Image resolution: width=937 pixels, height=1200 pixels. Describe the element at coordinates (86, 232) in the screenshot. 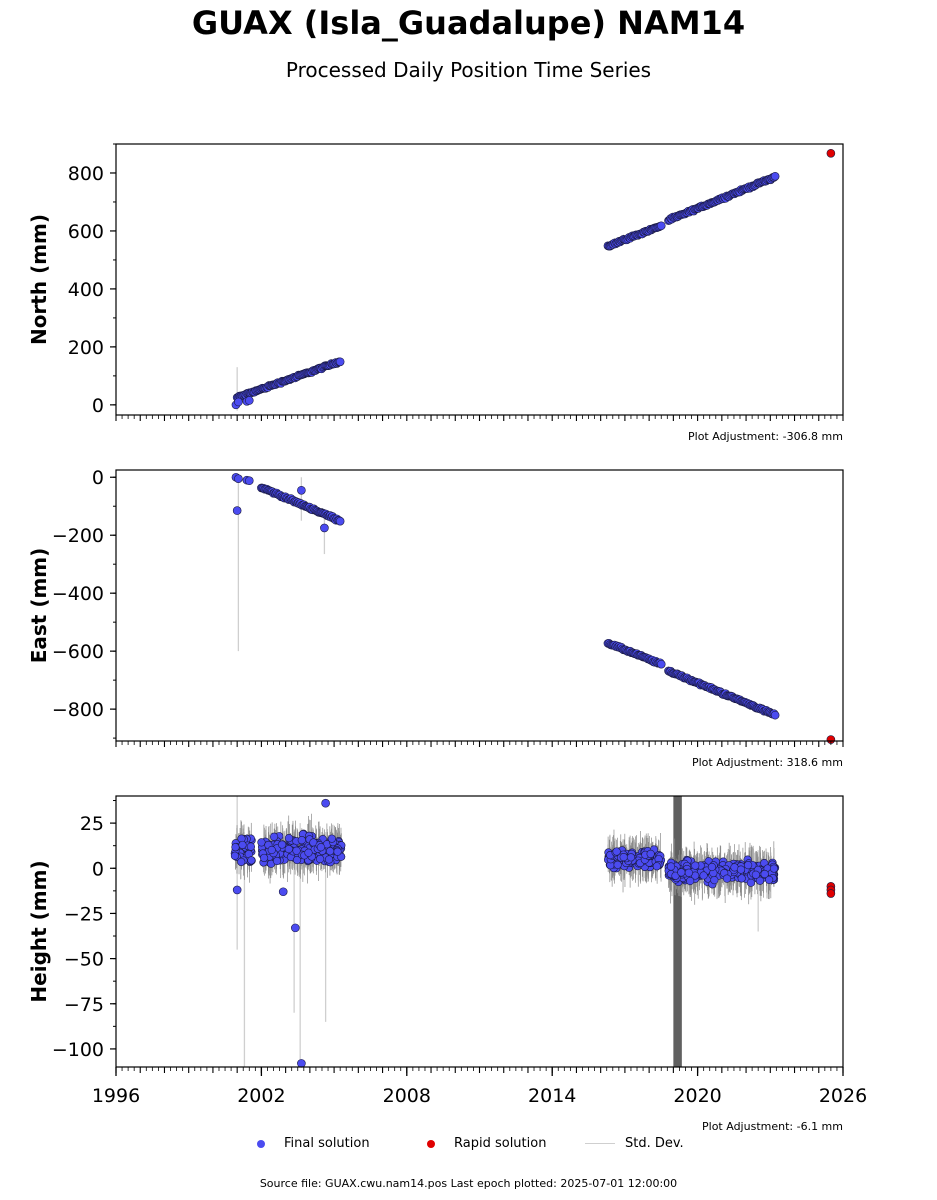

I see `y-tick-label: 600` at that location.